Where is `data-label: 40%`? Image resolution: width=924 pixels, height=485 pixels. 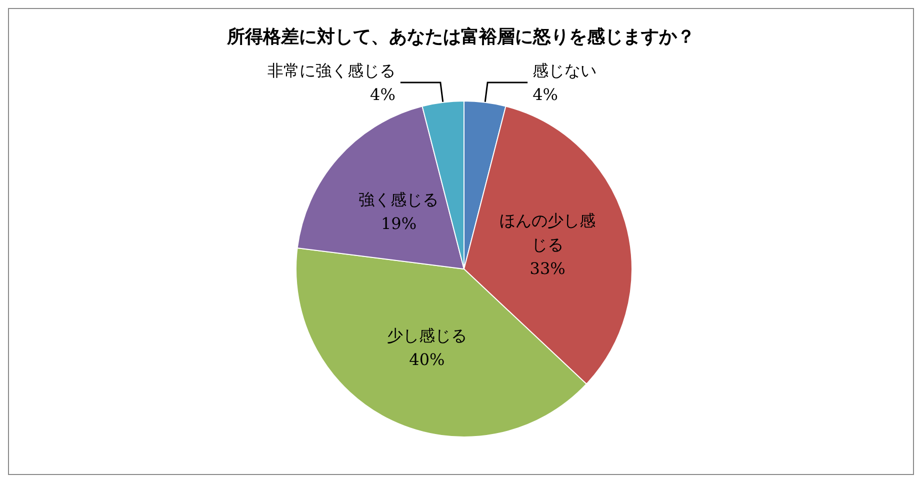 data-label: 40% is located at coordinates (427, 360).